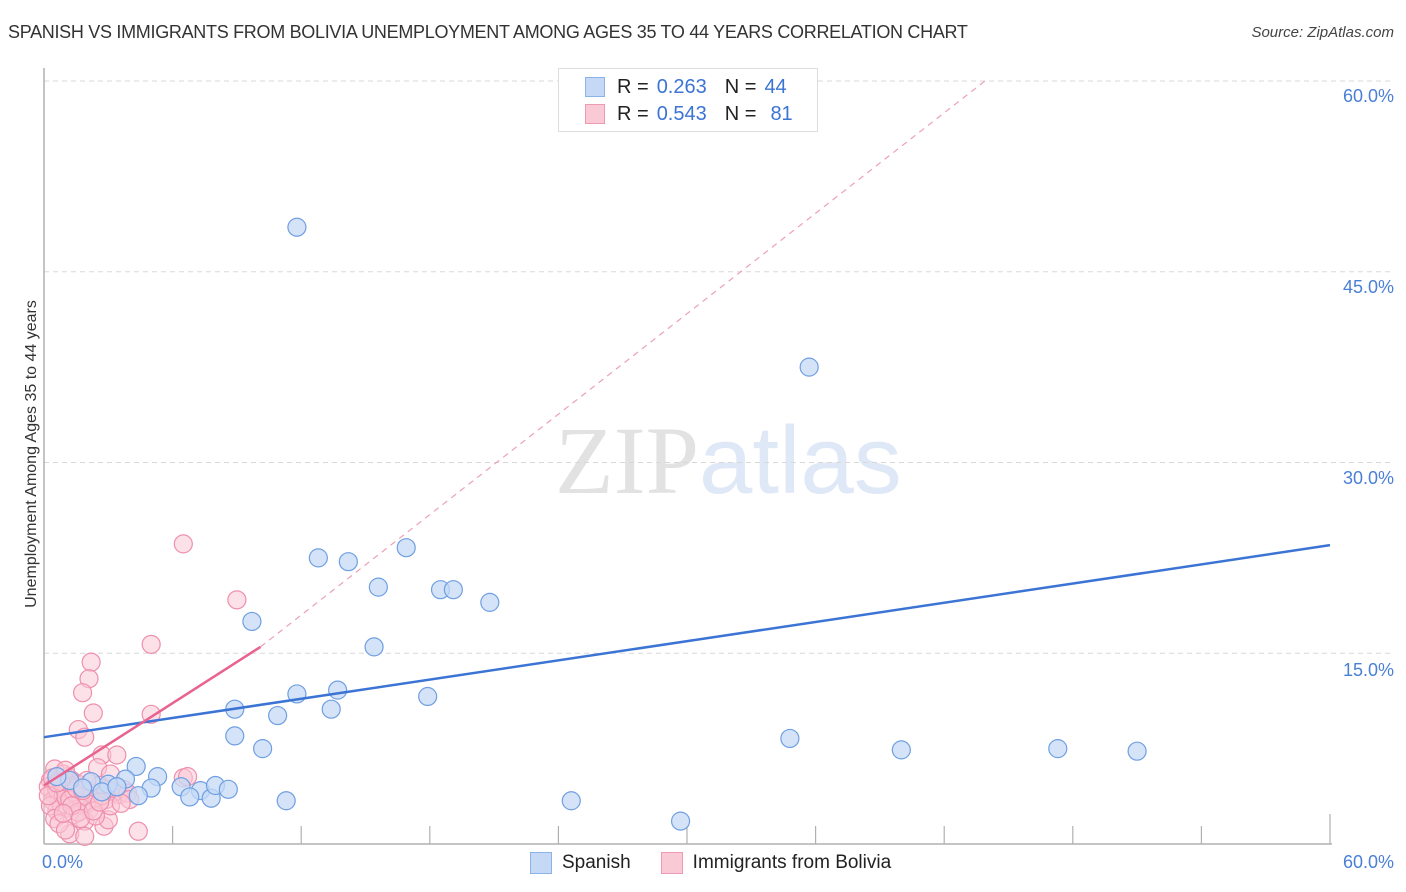 This screenshot has width=1406, height=892. Describe the element at coordinates (681, 113) in the screenshot. I see `r-value: 0.543` at that location.